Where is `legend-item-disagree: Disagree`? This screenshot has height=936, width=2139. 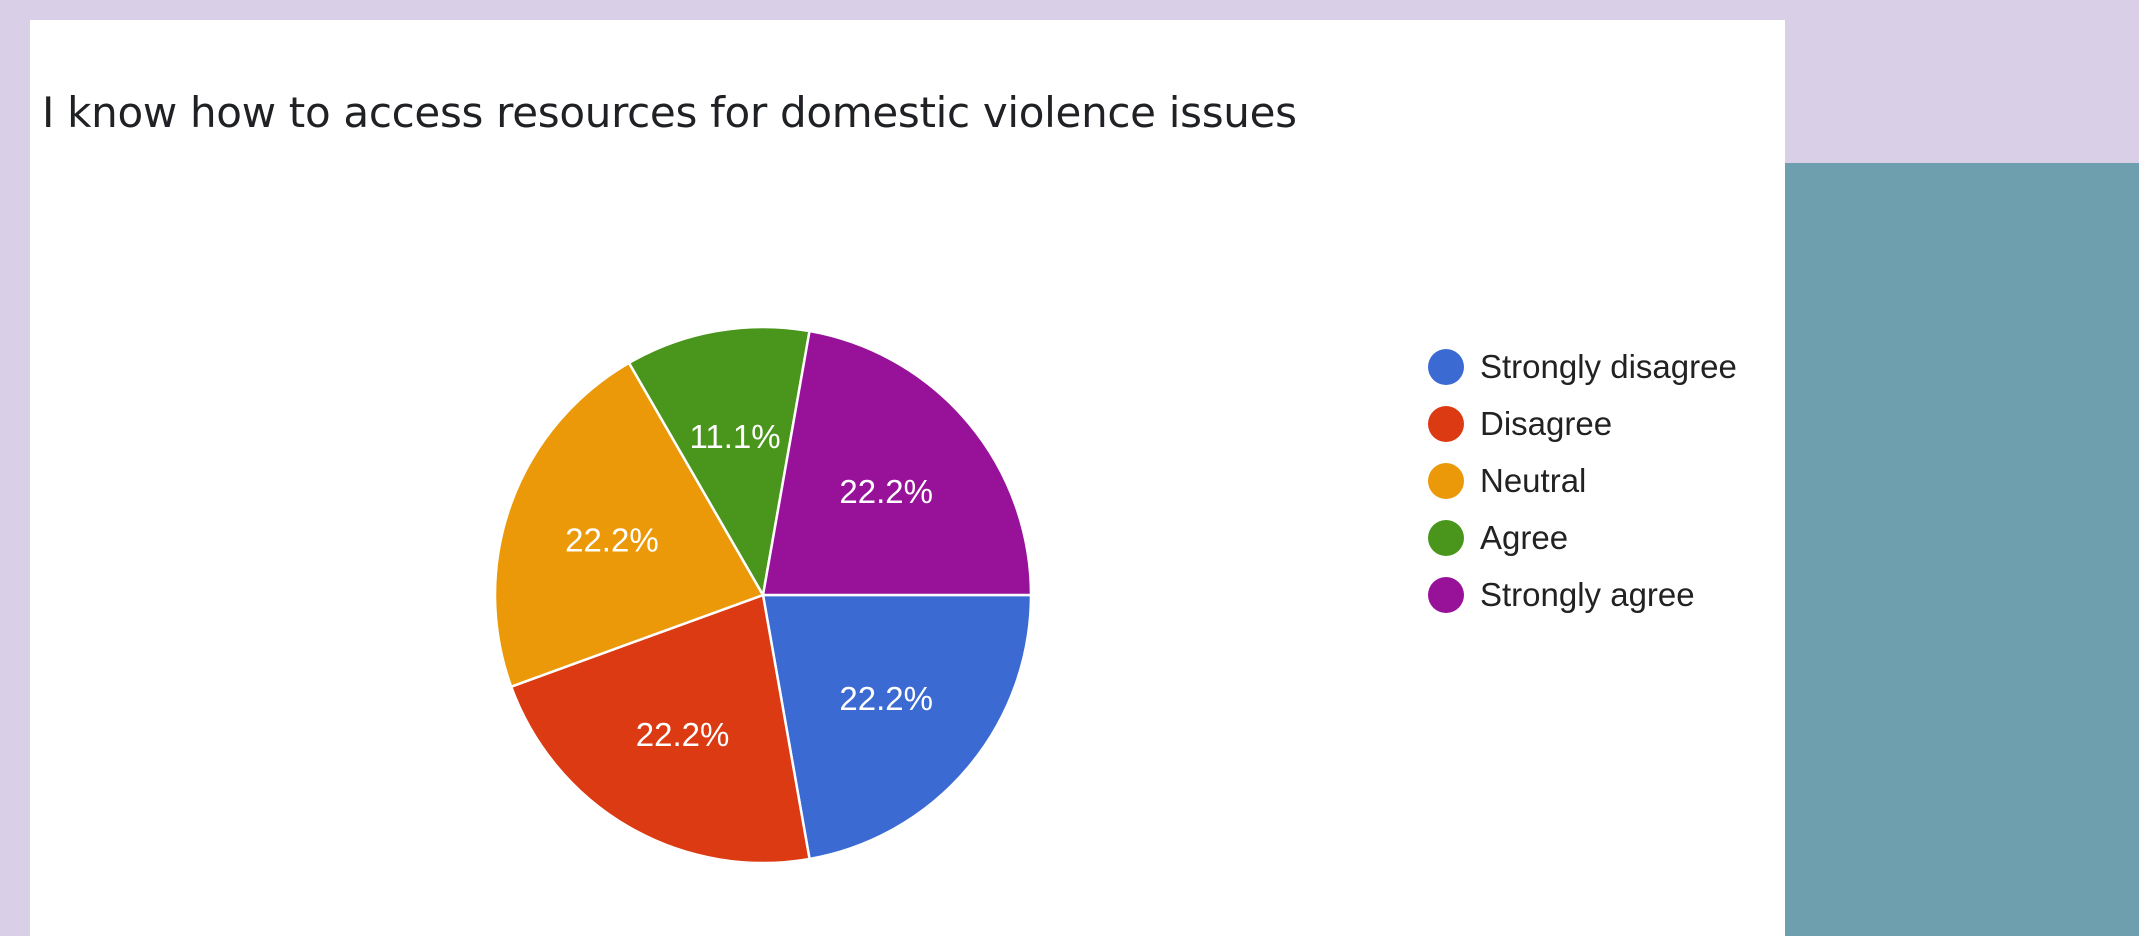 legend-item-disagree: Disagree is located at coordinates (1582, 423).